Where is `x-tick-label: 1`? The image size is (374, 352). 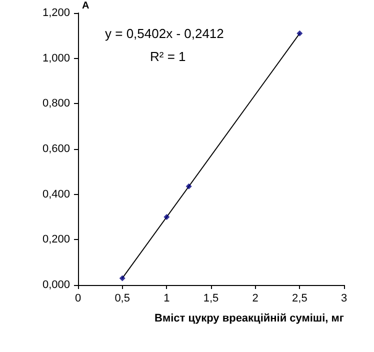 x-tick-label: 1 is located at coordinates (167, 298).